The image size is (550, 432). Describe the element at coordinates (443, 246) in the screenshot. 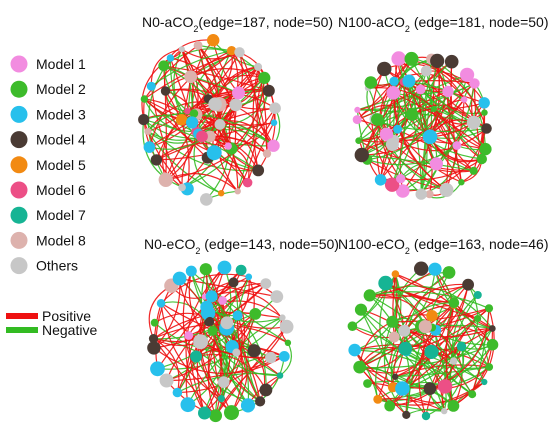

I see `panel-title-n100-eco2: N100-eCO2 (edge=163, node=46)` at that location.